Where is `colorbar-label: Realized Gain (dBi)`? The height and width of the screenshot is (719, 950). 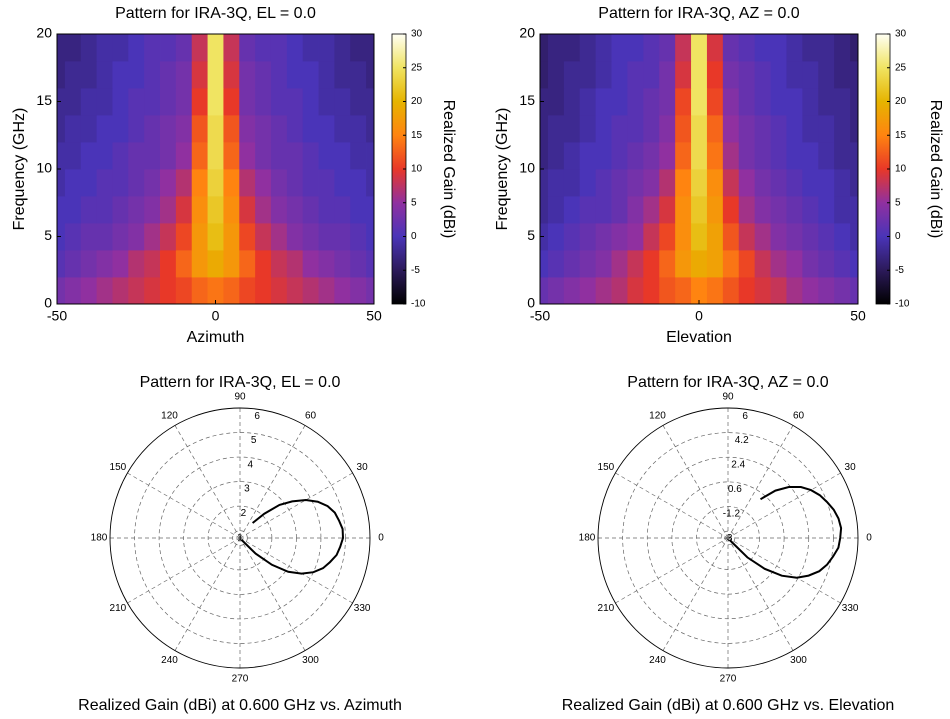
colorbar-label: Realized Gain (dBi) is located at coordinates (935, 169).